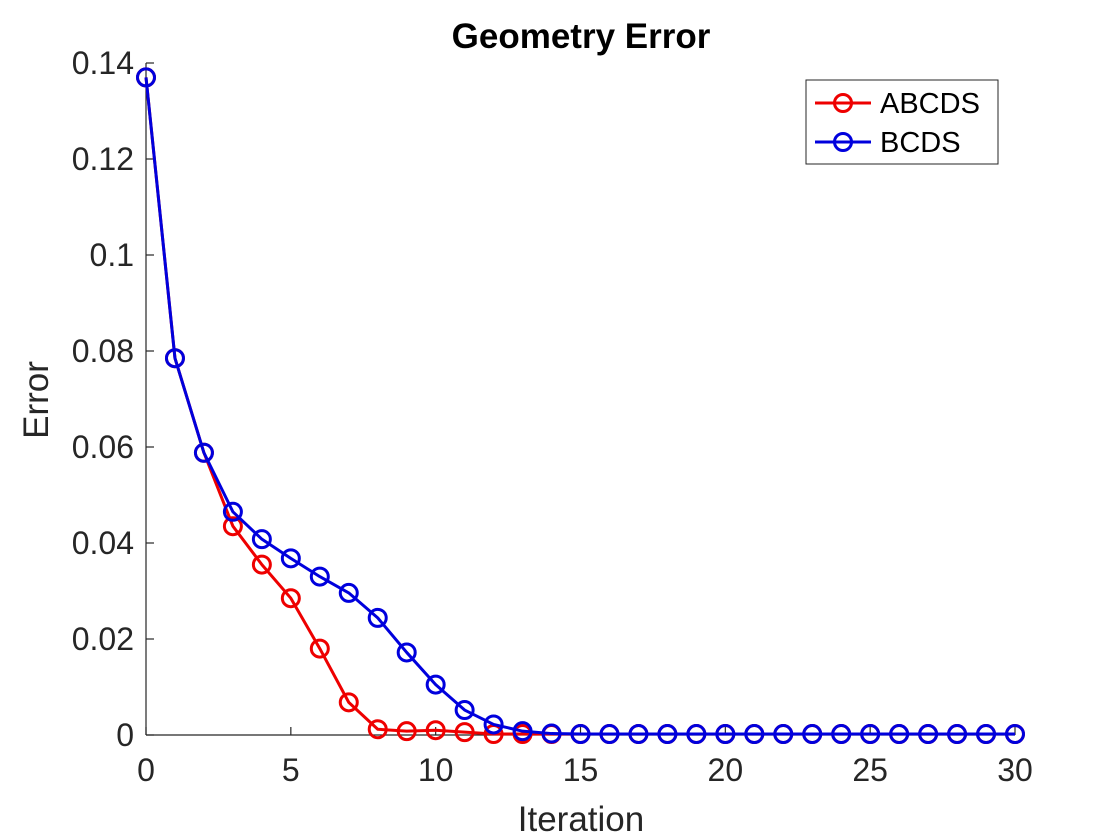 The width and height of the screenshot is (1120, 840). I want to click on legend-marker-abcds, so click(843, 103).